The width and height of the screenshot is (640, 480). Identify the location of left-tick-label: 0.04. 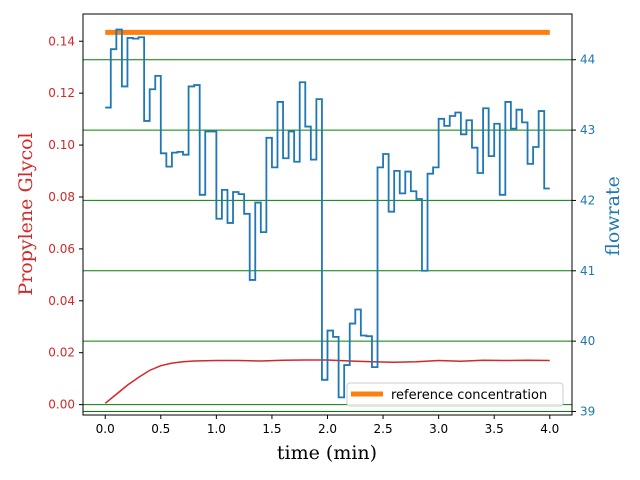
(61, 301).